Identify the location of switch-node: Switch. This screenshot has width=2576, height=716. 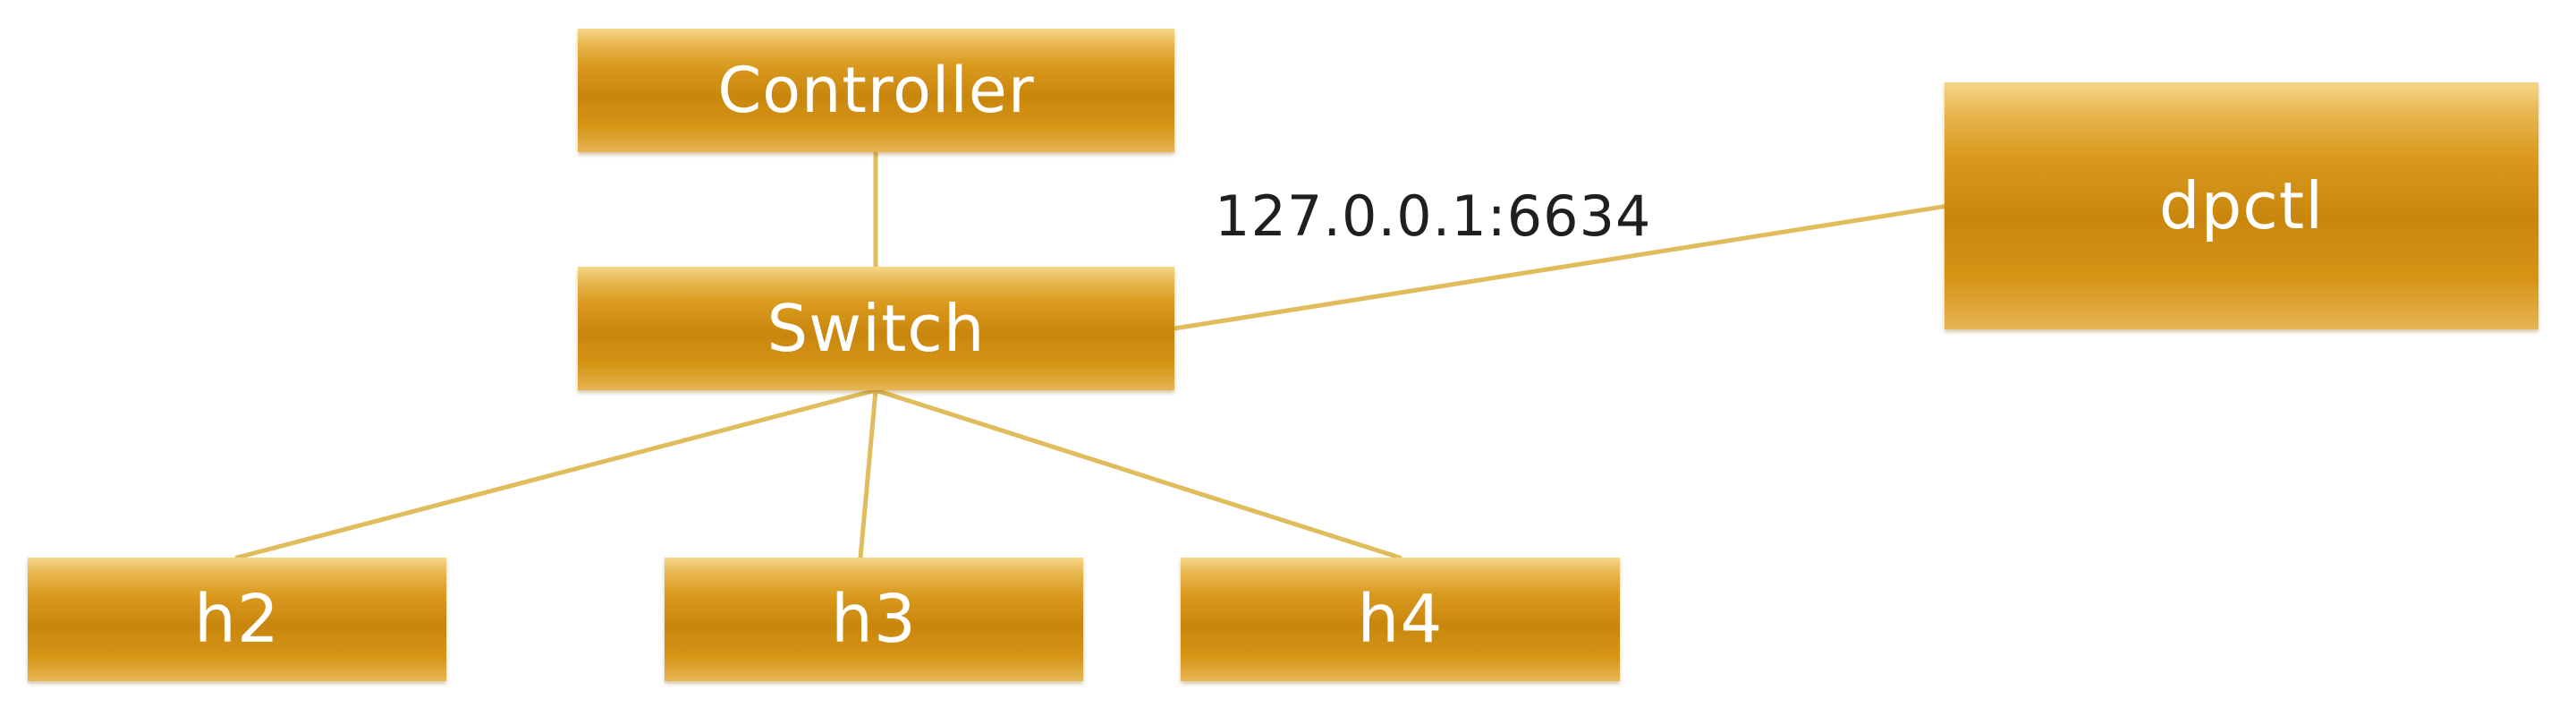
(876, 328).